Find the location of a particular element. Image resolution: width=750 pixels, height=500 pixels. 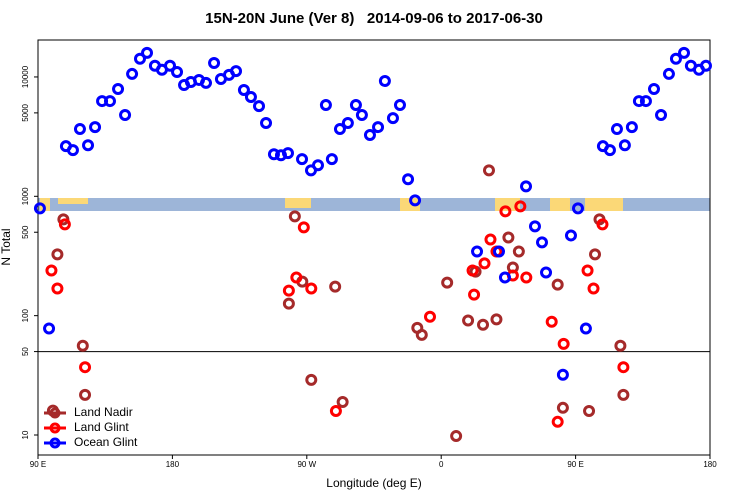

y-tick-label: 1000 is located at coordinates (25, 196).